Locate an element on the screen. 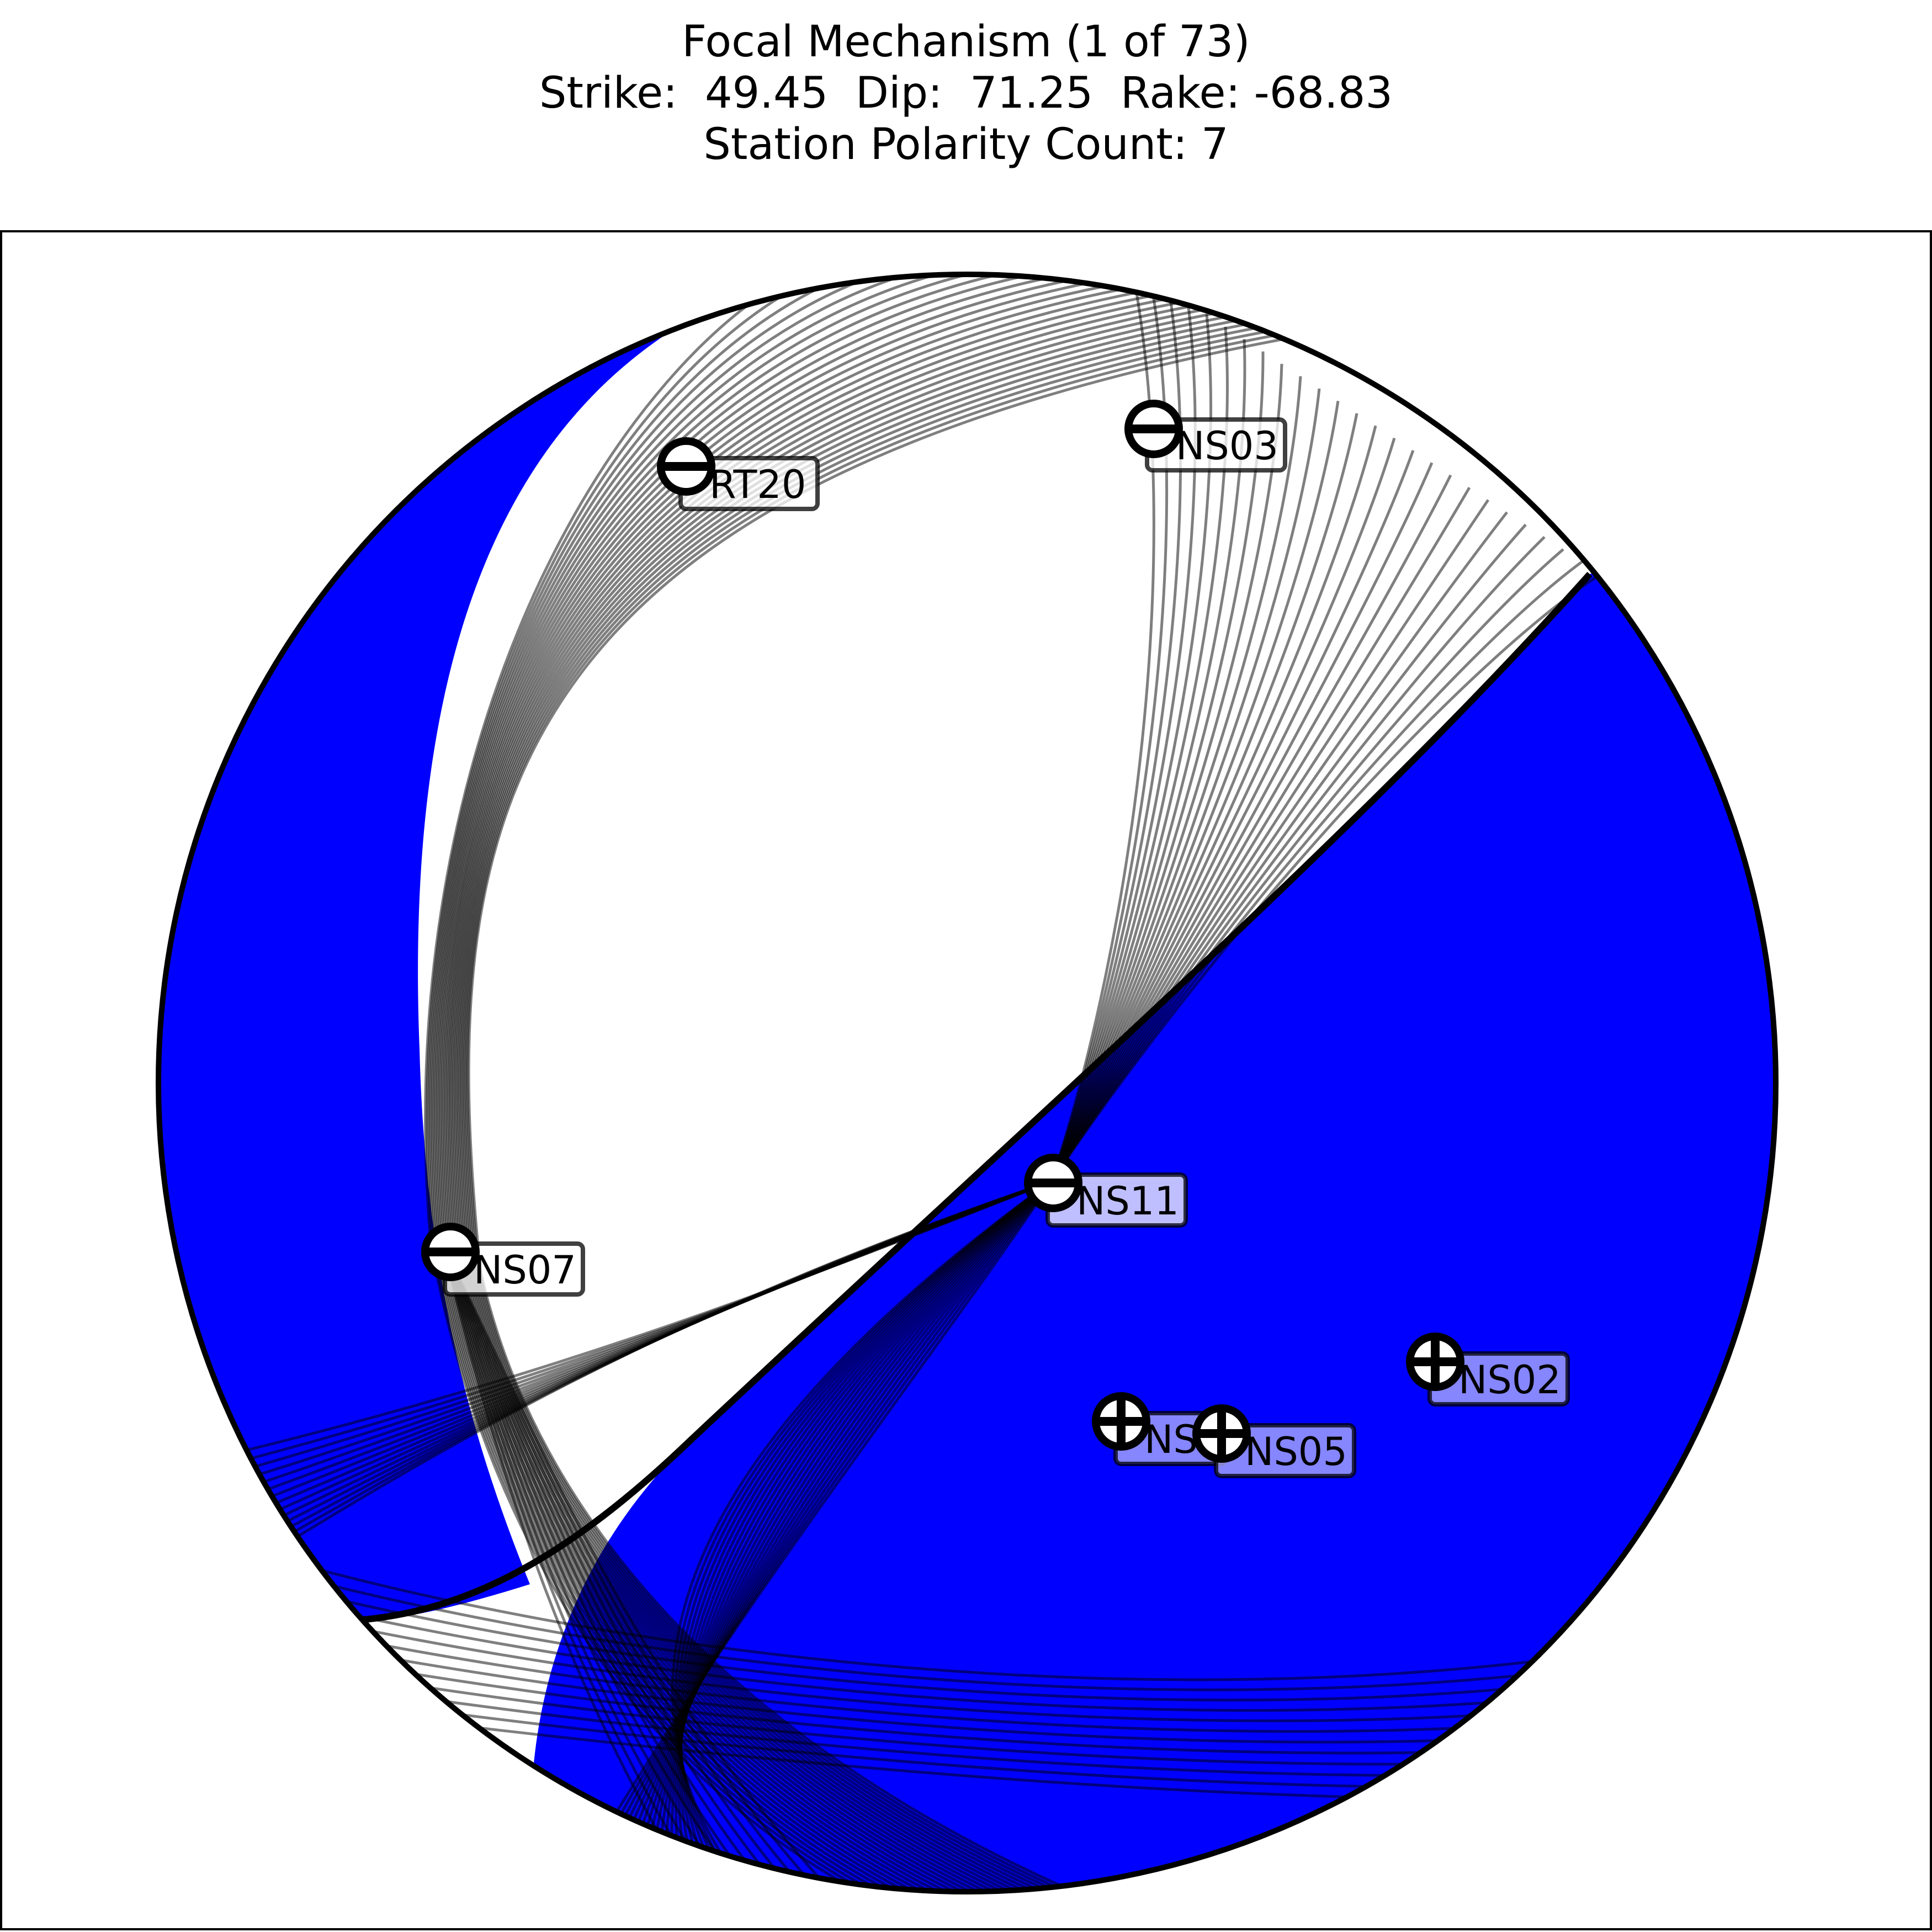  station-label: NS07 is located at coordinates (525, 1271).